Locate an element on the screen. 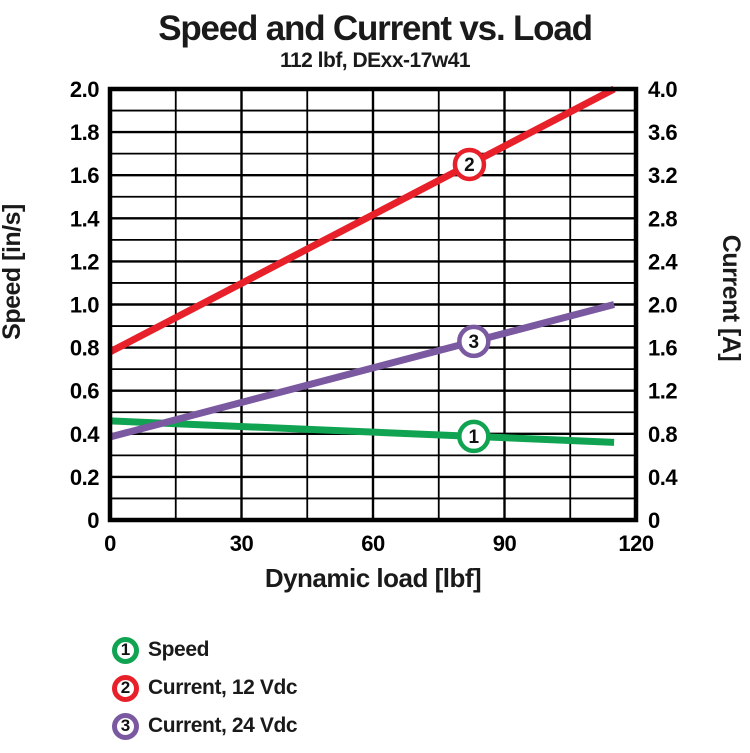 The height and width of the screenshot is (753, 750). legend-item-speed: 1 Speed is located at coordinates (204, 650).